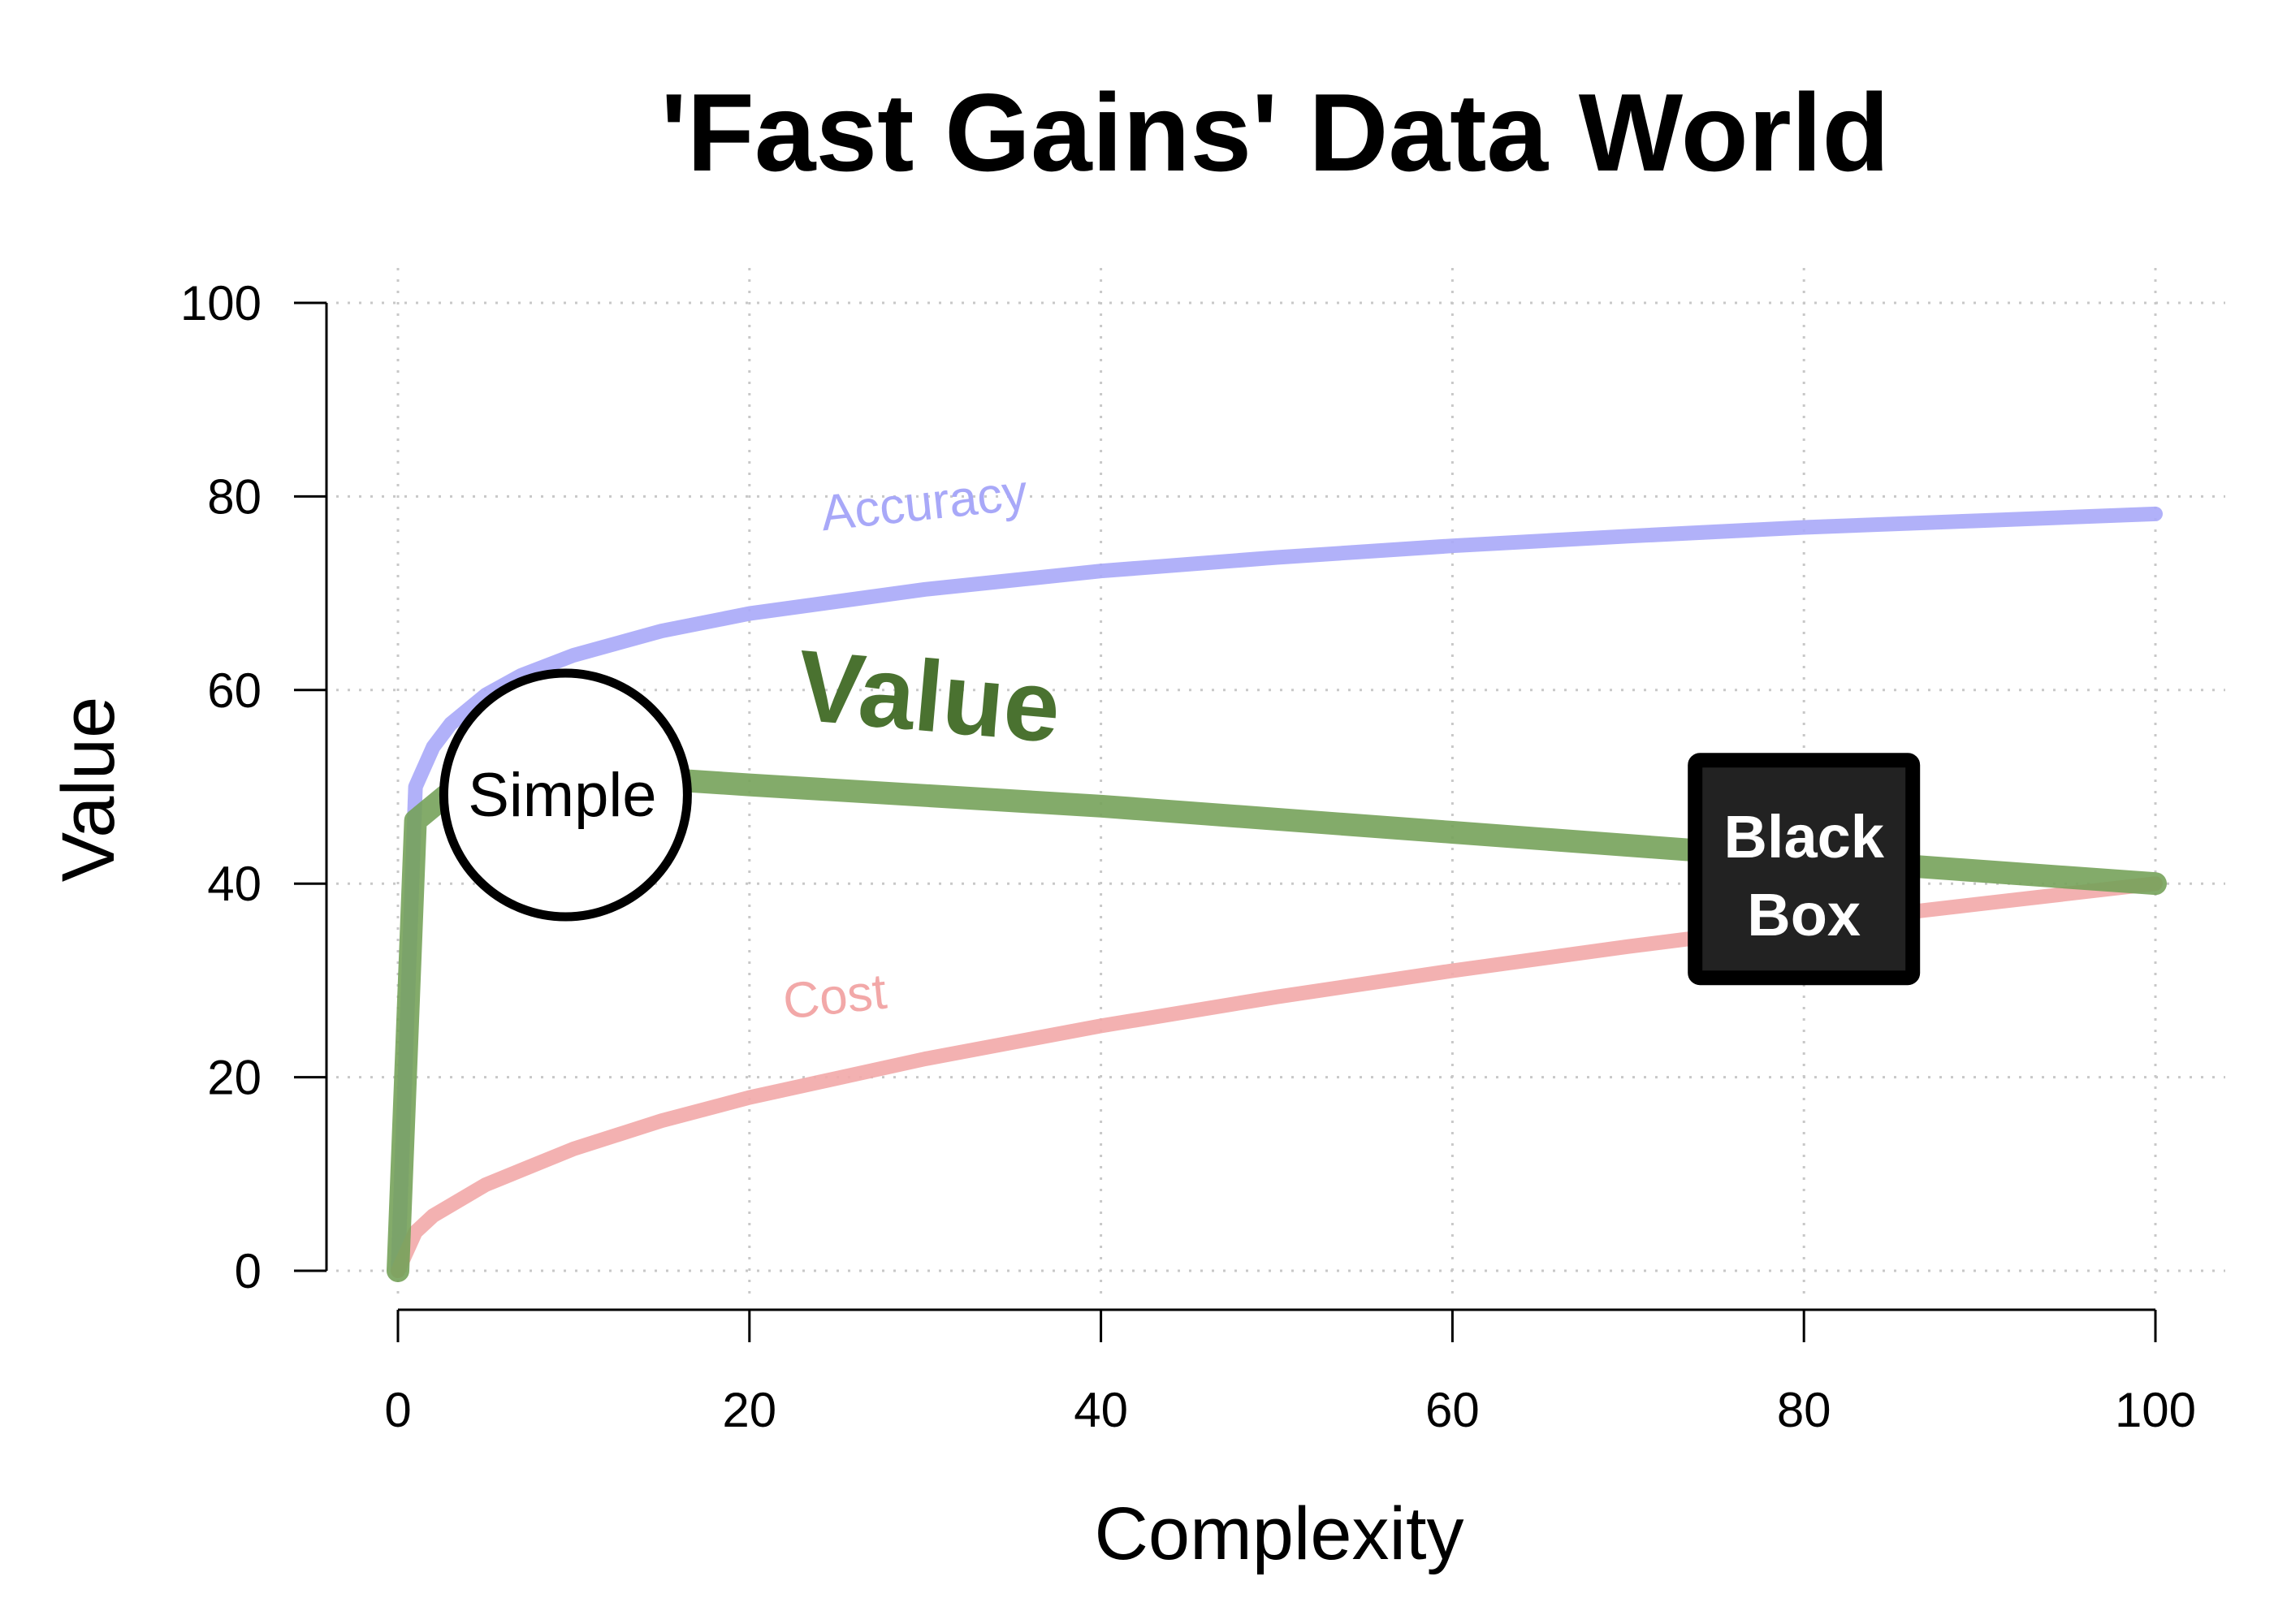 The width and height of the screenshot is (2274, 1624). What do you see at coordinates (1274, 132) in the screenshot?
I see `chart-title: 'Fast Gains' Data World` at bounding box center [1274, 132].